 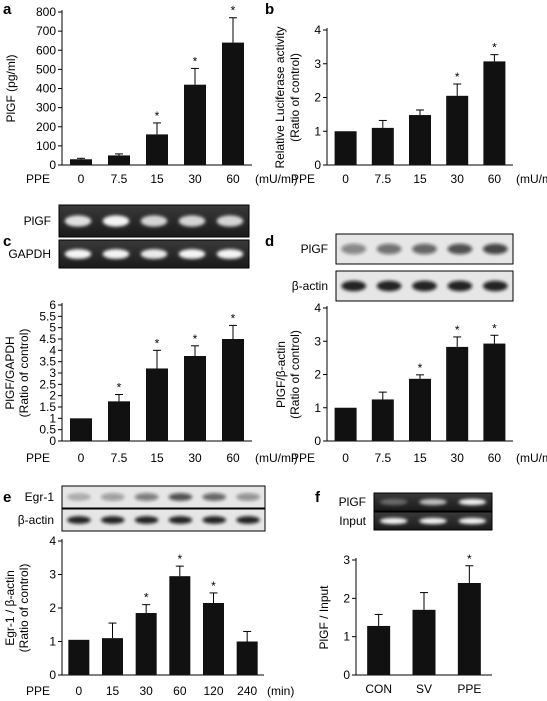 What do you see at coordinates (46, 69) in the screenshot?
I see `y-tick-label: 500` at bounding box center [46, 69].